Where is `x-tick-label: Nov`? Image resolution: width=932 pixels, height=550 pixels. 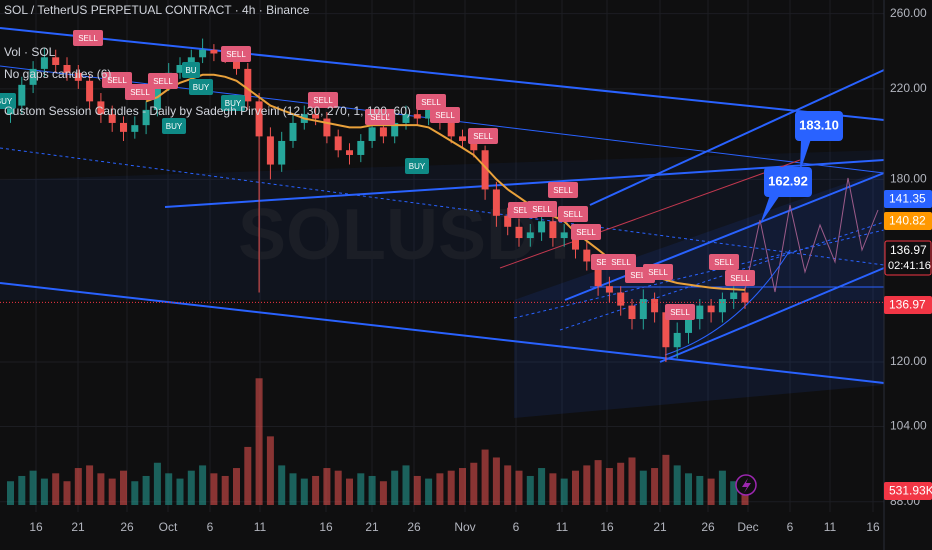 x-tick-label: Nov is located at coordinates (464, 527).